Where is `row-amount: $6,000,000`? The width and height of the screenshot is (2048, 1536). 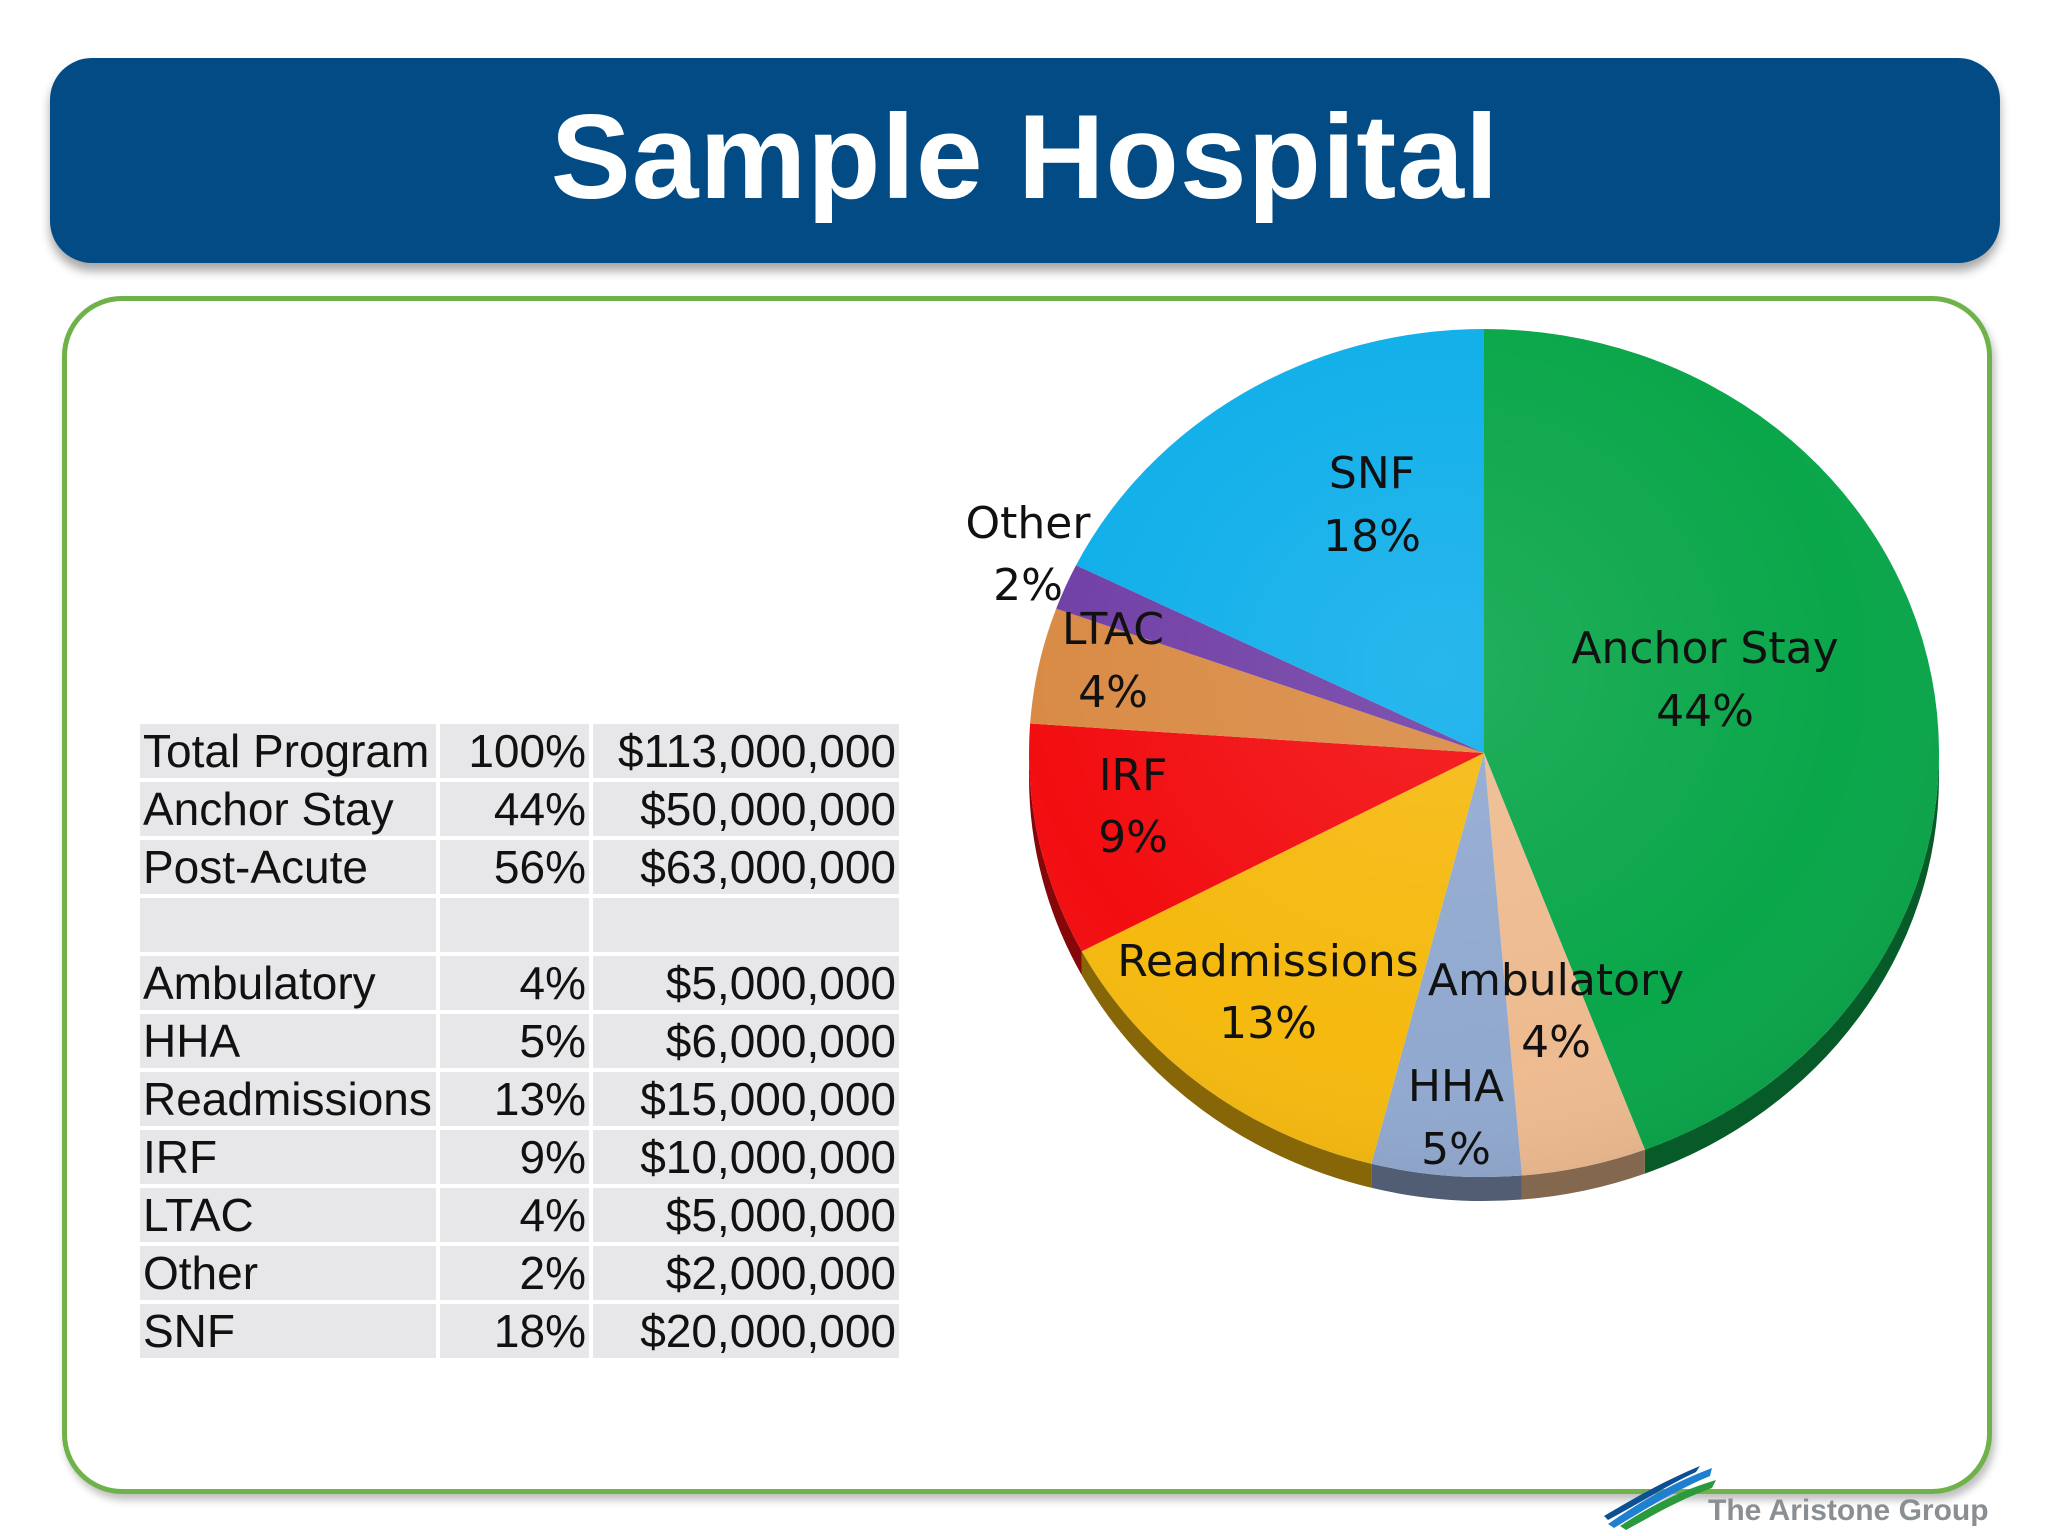 row-amount: $6,000,000 is located at coordinates (746, 1041).